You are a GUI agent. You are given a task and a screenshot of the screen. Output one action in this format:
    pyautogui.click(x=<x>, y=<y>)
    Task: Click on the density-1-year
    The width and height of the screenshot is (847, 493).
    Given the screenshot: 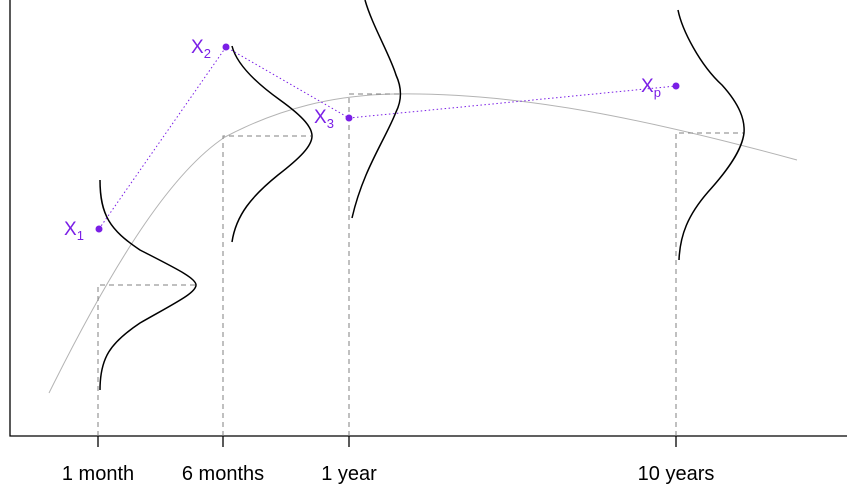 What is the action you would take?
    pyautogui.click(x=376, y=109)
    